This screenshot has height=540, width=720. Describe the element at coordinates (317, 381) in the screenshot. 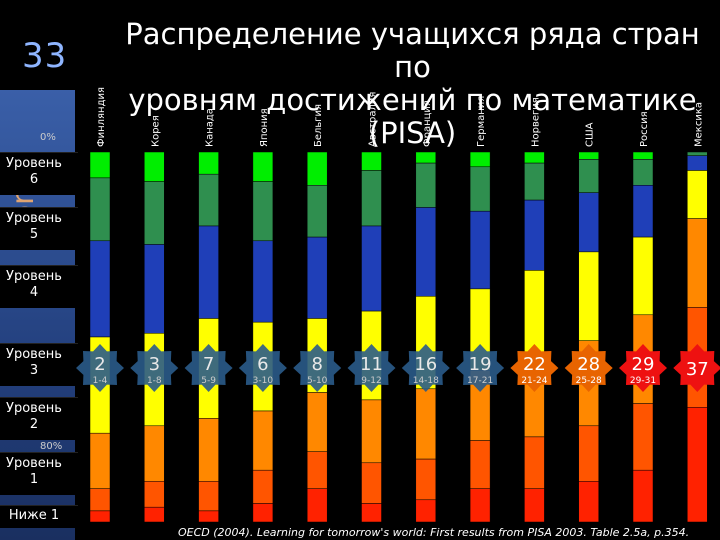

I see `rank-range: 5-10` at that location.